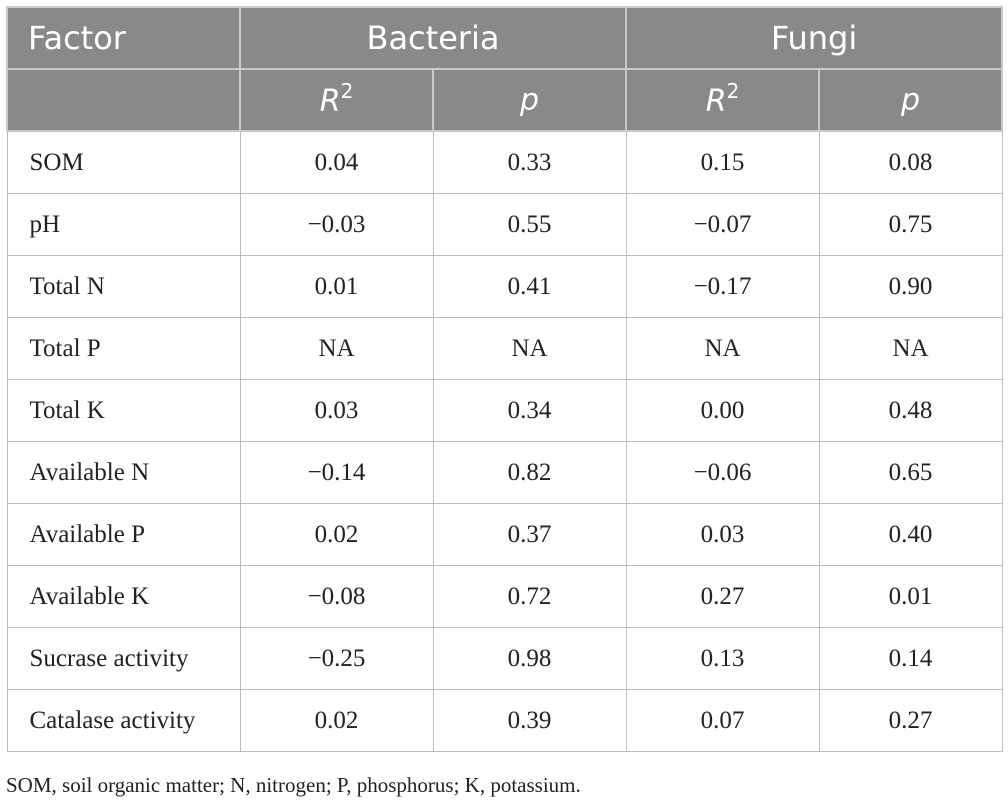 The height and width of the screenshot is (807, 1008). I want to click on cell-factor: Available K, so click(123, 596).